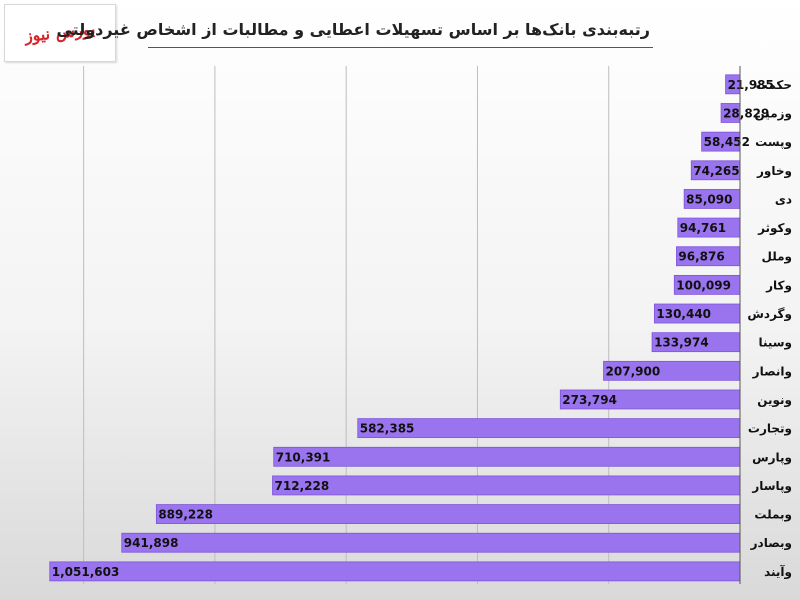 The width and height of the screenshot is (800, 600). I want to click on category-label: وکوثر, so click(774, 228).